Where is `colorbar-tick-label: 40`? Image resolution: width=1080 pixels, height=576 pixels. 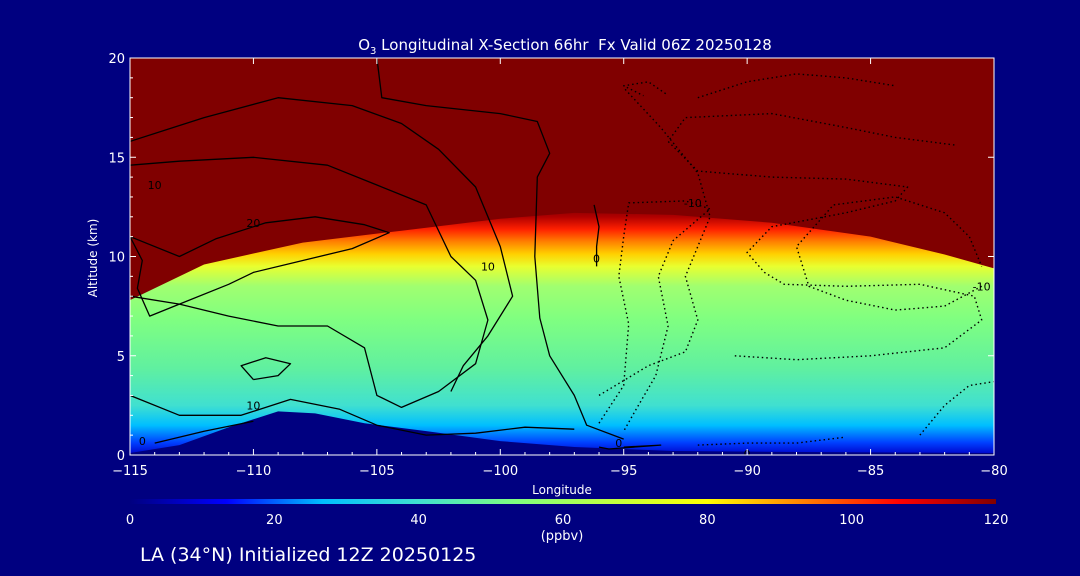
colorbar-tick-label: 40 is located at coordinates (418, 520).